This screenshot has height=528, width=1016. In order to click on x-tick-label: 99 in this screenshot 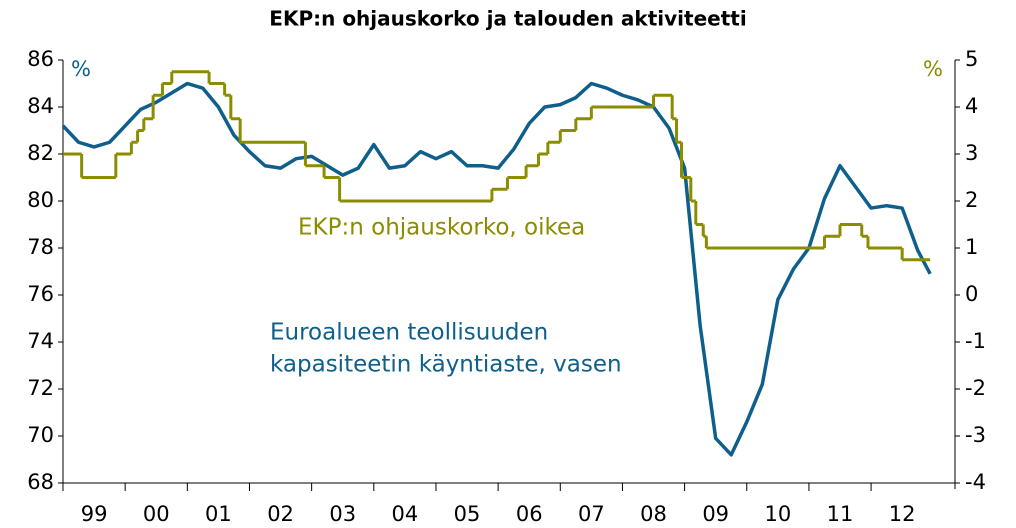, I will do `click(94, 514)`.